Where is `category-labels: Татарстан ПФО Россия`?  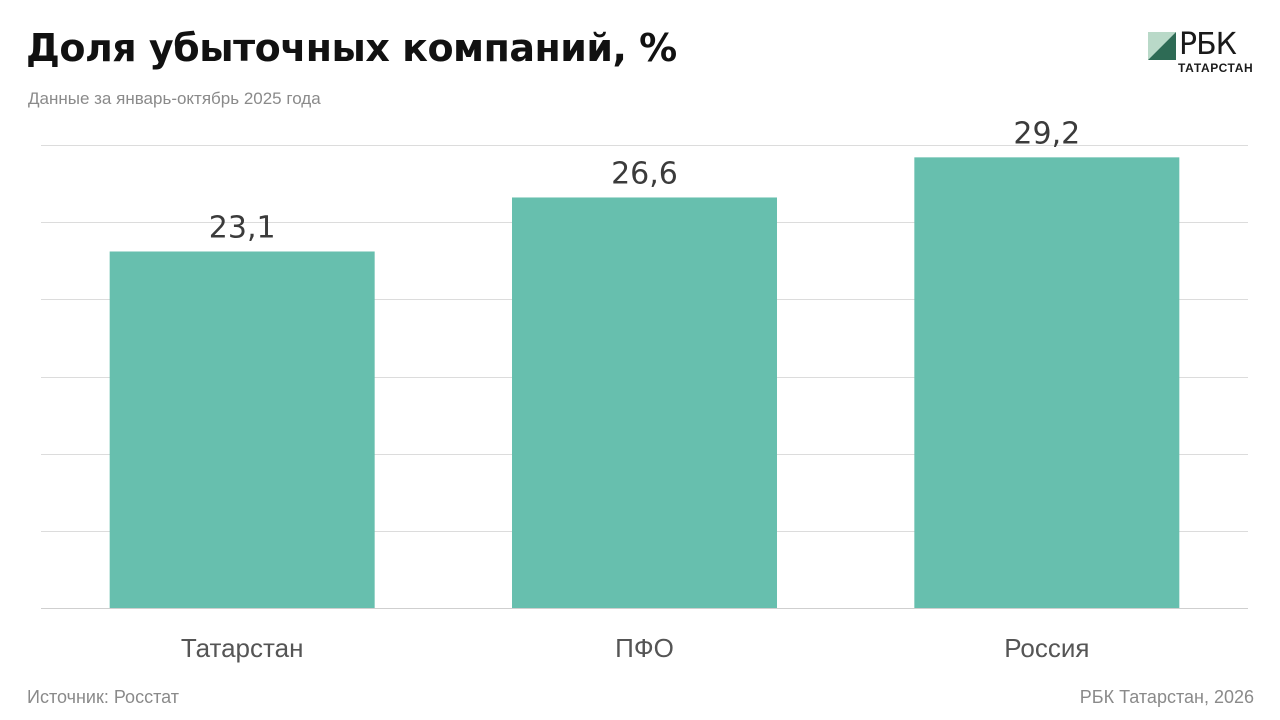 category-labels: Татарстан ПФО Россия is located at coordinates (635, 648).